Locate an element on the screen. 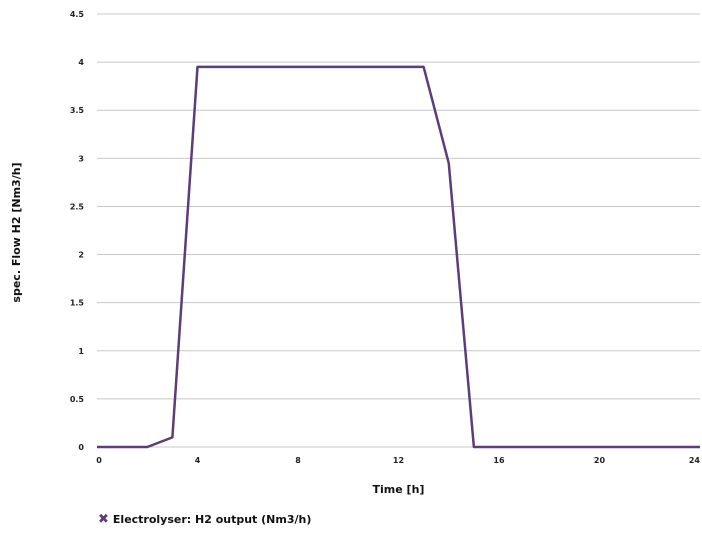 The height and width of the screenshot is (537, 702). x-tick-label: 12 is located at coordinates (398, 460).